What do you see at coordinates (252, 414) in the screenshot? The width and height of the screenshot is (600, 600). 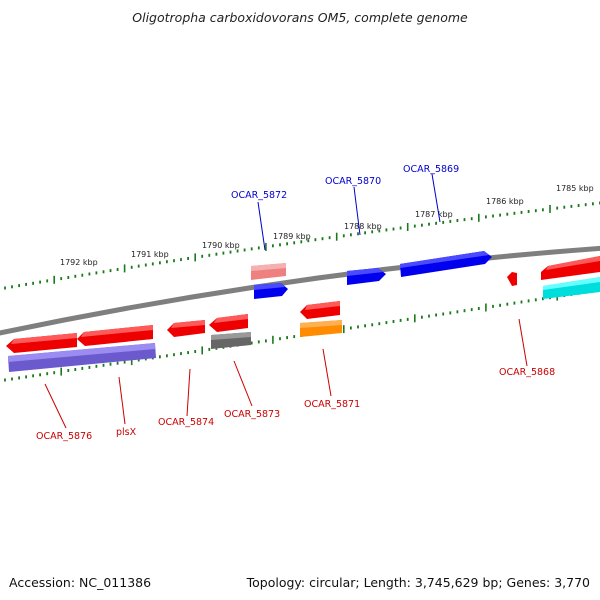 I see `gene-label-ocar-5873: OCAR_5873` at bounding box center [252, 414].